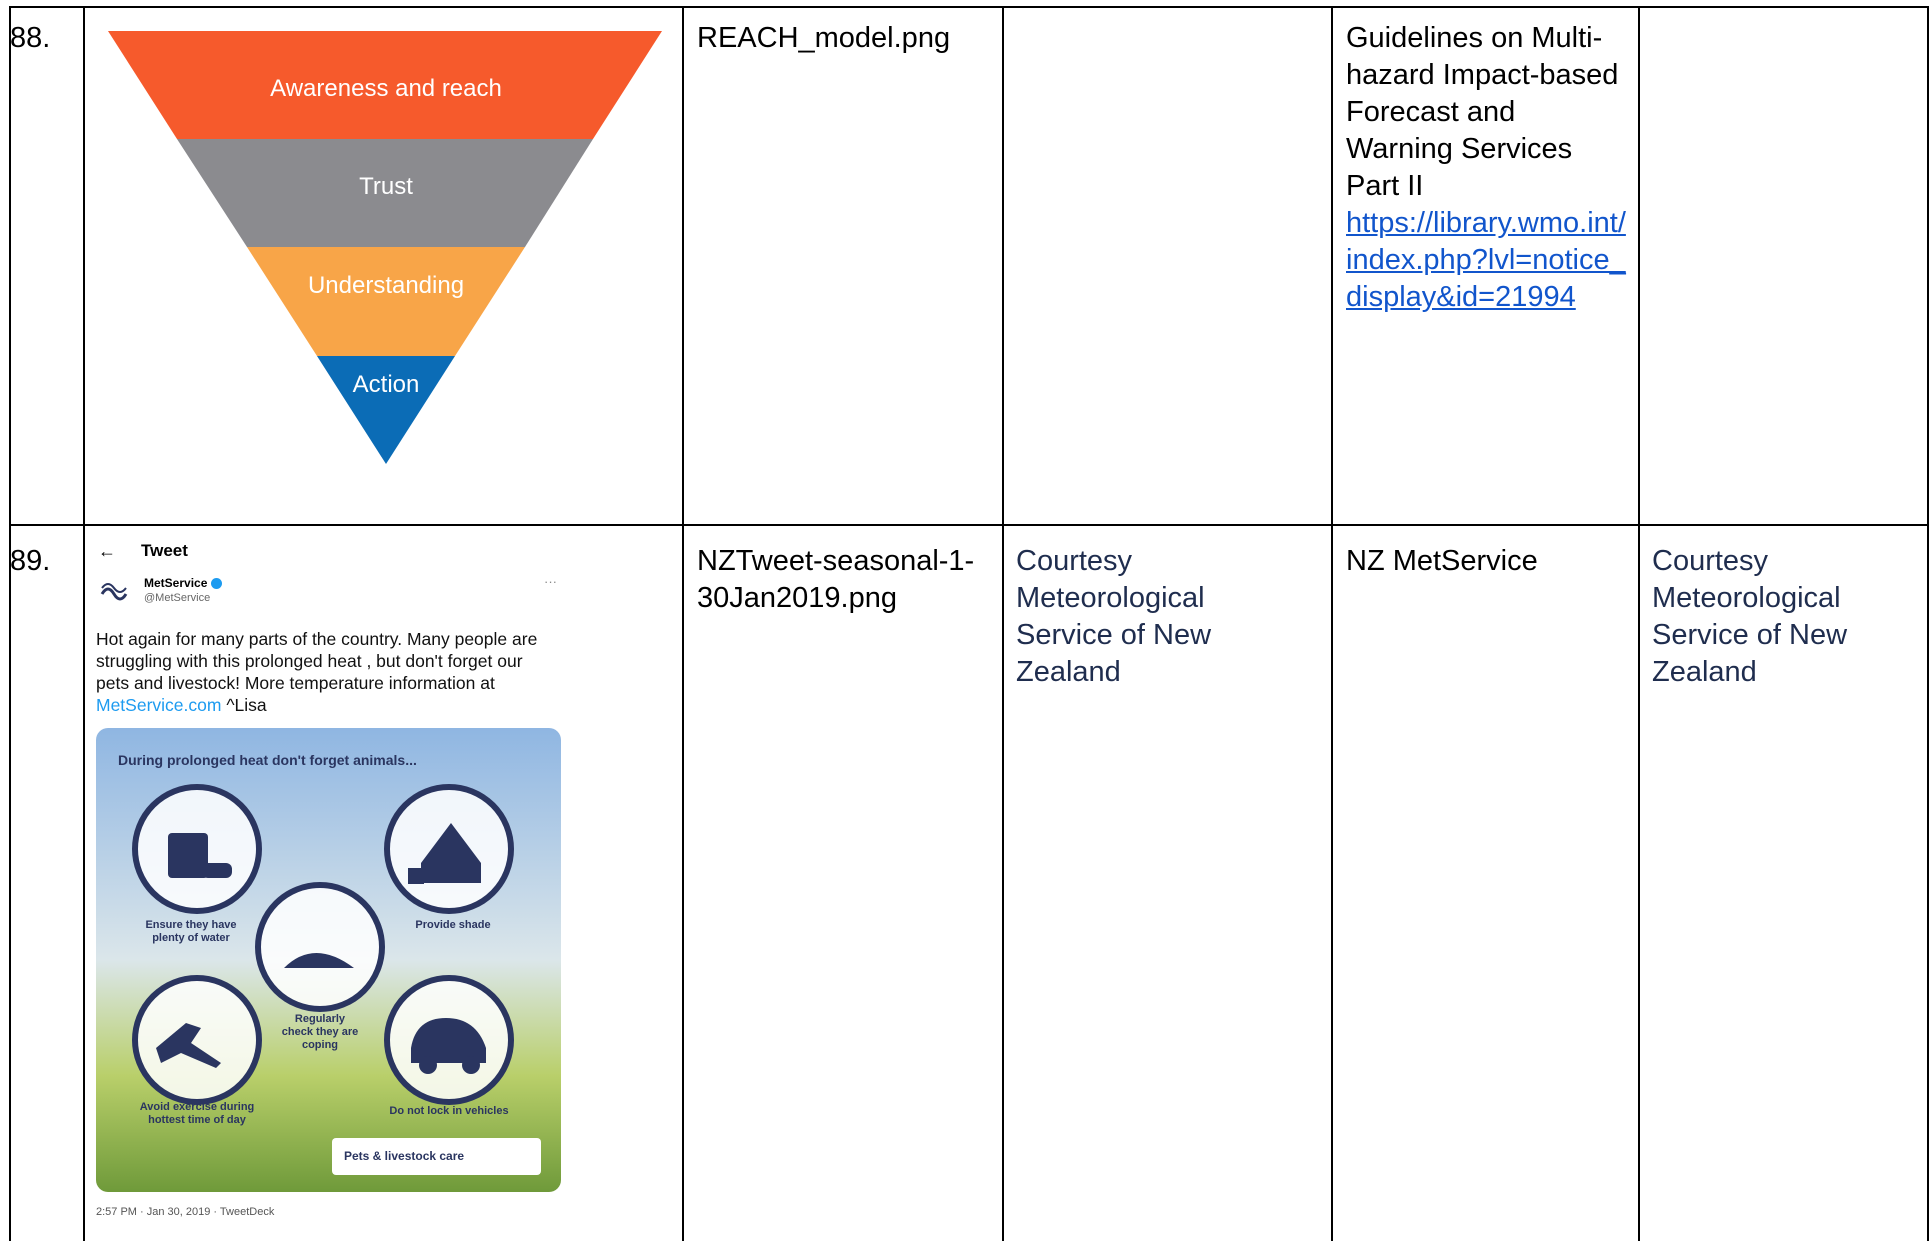 The width and height of the screenshot is (1929, 1241). What do you see at coordinates (320, 1032) in the screenshot?
I see `tip: Regularly check they are coping` at bounding box center [320, 1032].